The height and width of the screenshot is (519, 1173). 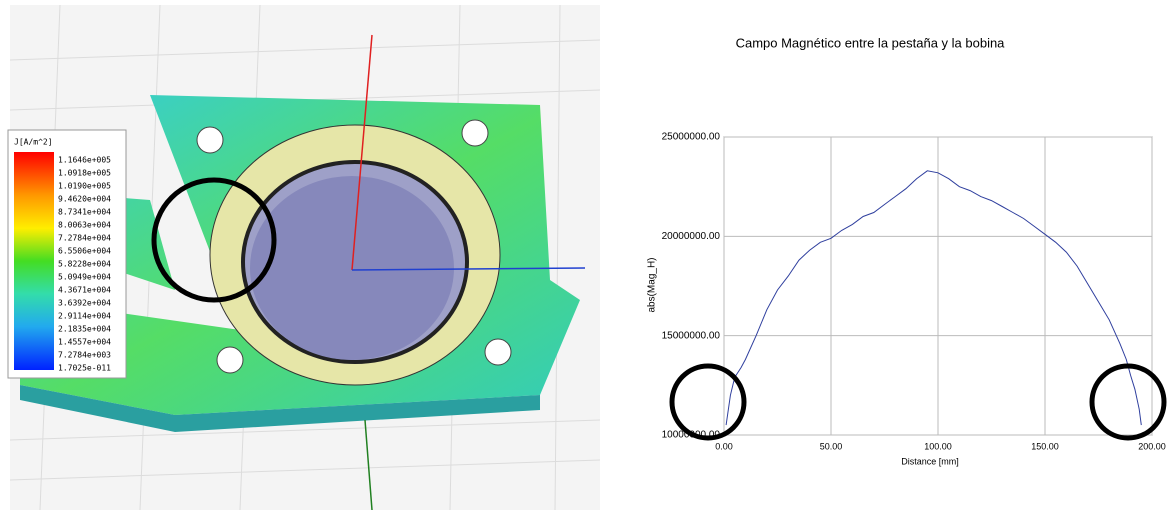 What do you see at coordinates (930, 461) in the screenshot?
I see `x-axis-label: Distance [mm]` at bounding box center [930, 461].